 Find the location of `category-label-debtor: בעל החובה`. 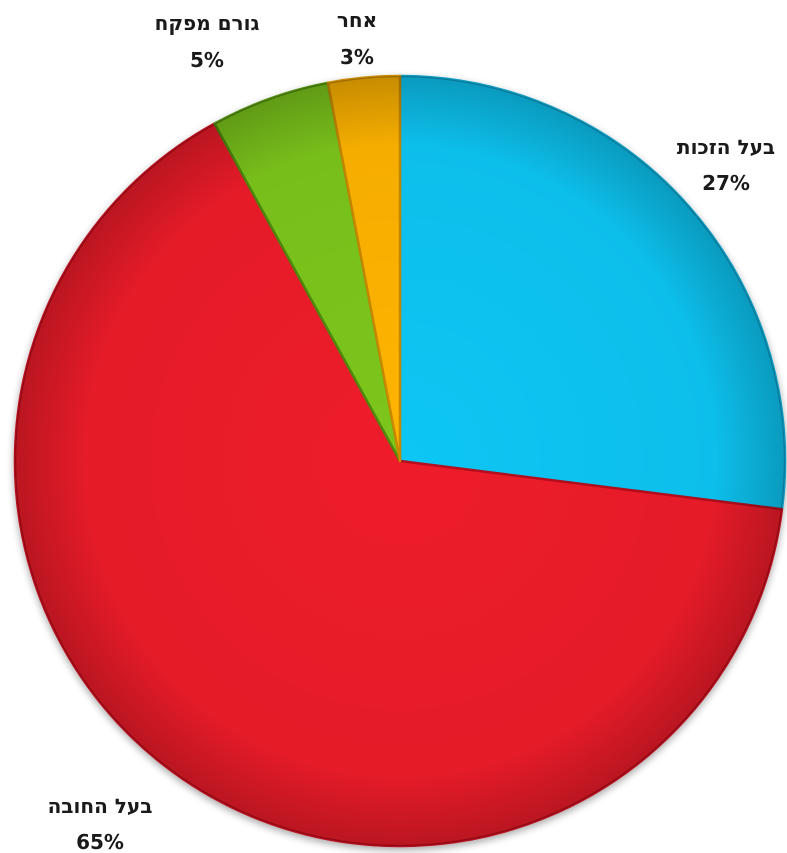

category-label-debtor: בעל החובה is located at coordinates (100, 806).